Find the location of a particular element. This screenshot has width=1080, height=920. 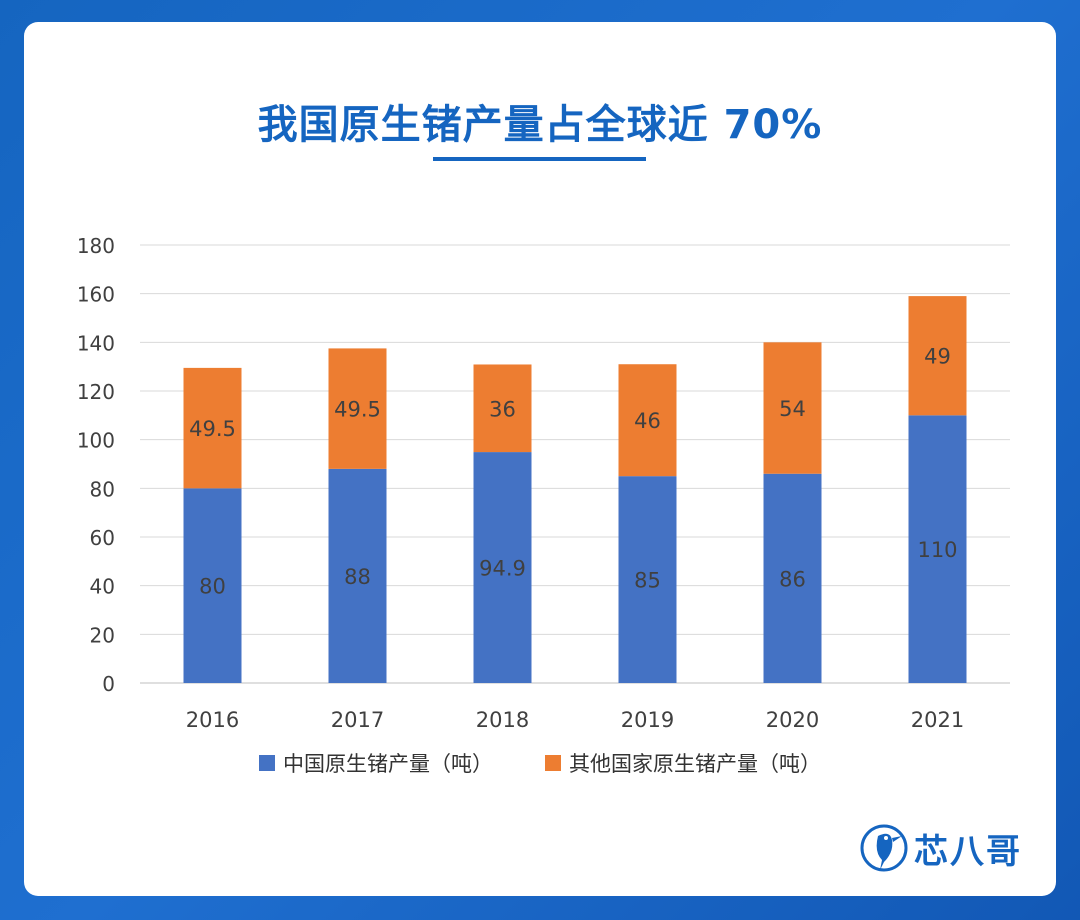

data-label-other-2019: 46 is located at coordinates (647, 421).